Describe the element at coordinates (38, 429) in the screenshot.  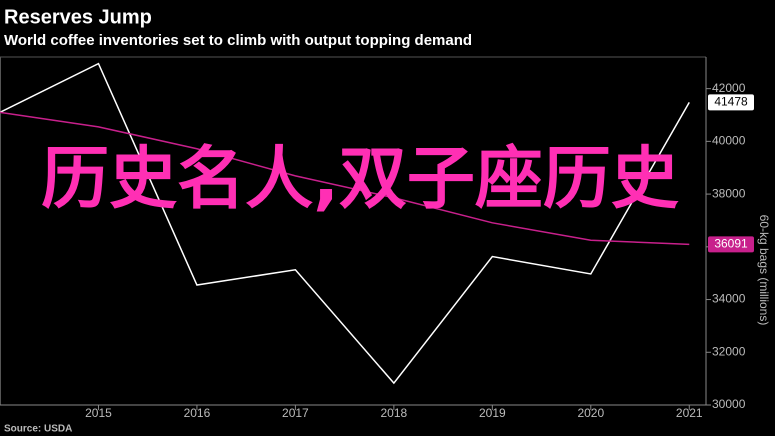
I see `source: Source: USDA` at that location.